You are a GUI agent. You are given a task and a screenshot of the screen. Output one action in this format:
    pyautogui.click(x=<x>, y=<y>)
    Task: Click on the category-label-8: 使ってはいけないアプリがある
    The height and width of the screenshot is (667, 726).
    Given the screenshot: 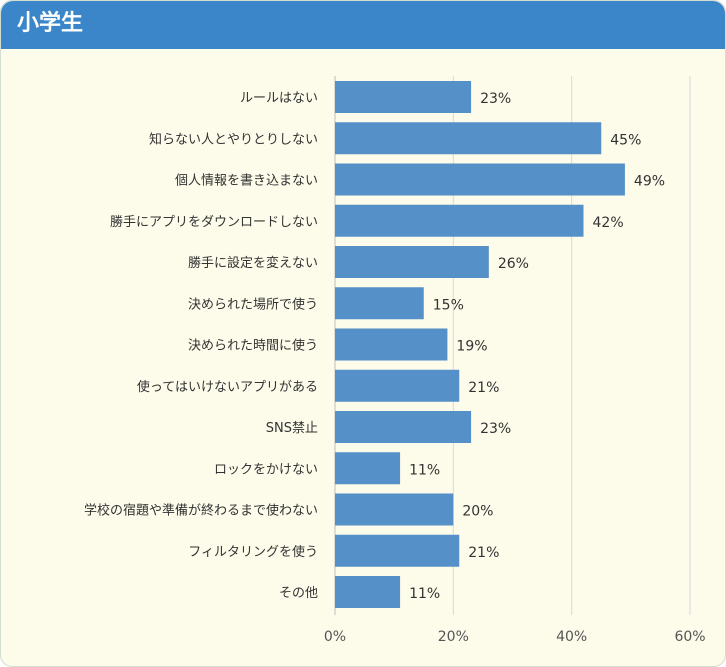 What is the action you would take?
    pyautogui.click(x=227, y=387)
    